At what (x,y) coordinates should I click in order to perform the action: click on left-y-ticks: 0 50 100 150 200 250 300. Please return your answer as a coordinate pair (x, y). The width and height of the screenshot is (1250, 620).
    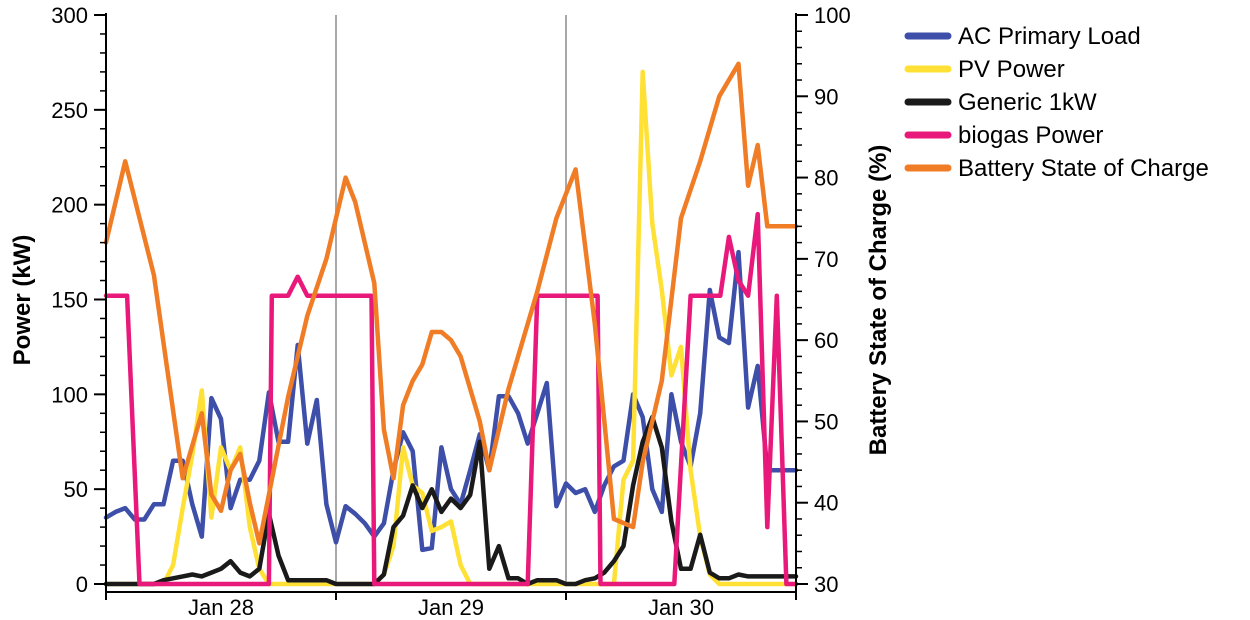
    Looking at the image, I should click on (78, 300).